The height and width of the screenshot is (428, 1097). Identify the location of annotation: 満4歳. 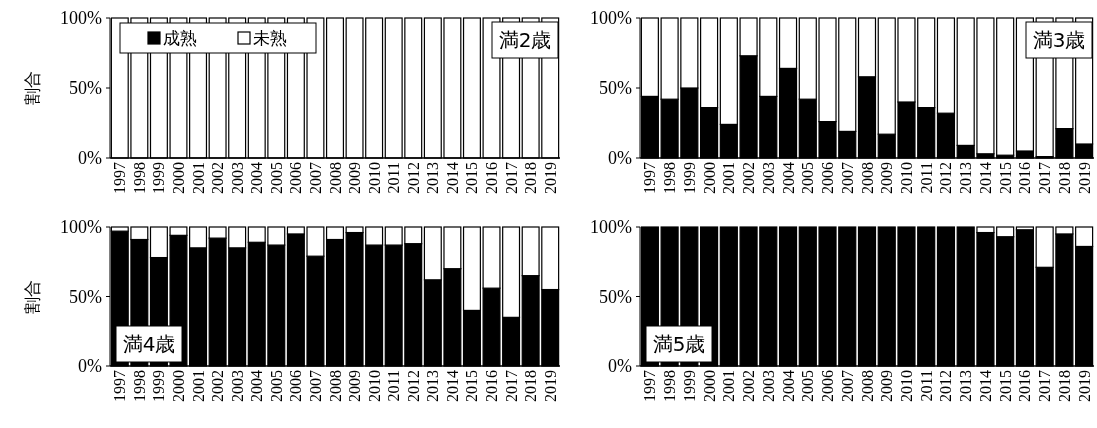
(149, 344).